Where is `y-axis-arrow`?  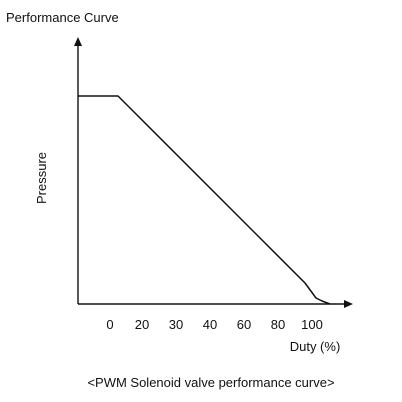
y-axis-arrow is located at coordinates (78, 41).